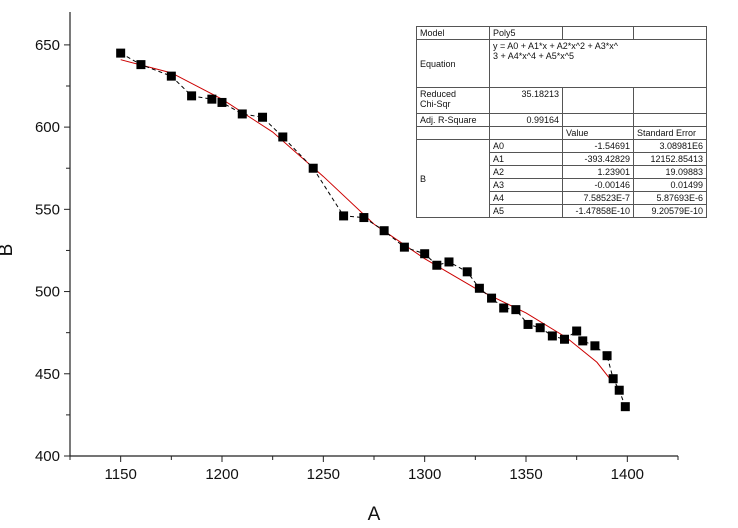 Image resolution: width=738 pixels, height=528 pixels. I want to click on y-tick-label: 500, so click(47, 292).